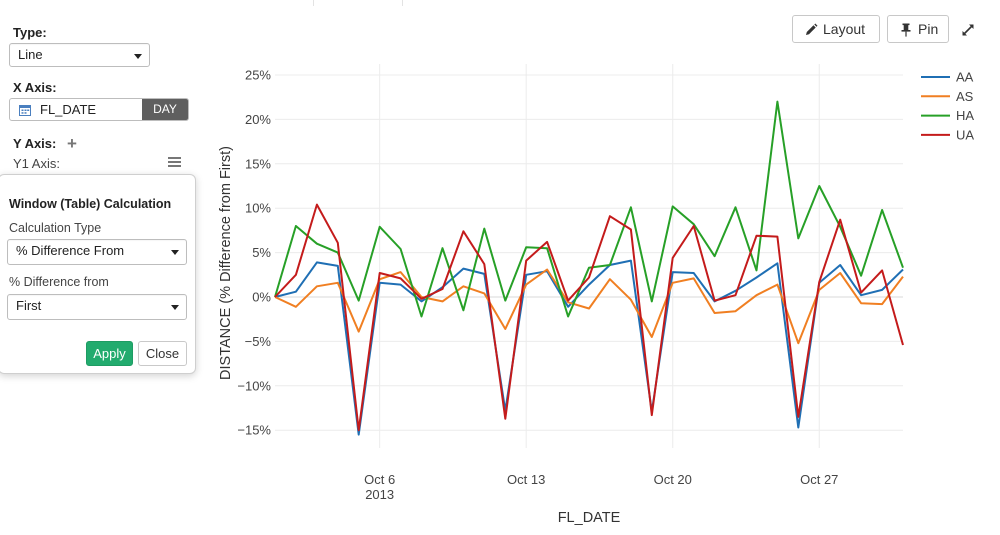 The height and width of the screenshot is (535, 1000). Describe the element at coordinates (258, 163) in the screenshot. I see `y-tick-label: 15%` at that location.